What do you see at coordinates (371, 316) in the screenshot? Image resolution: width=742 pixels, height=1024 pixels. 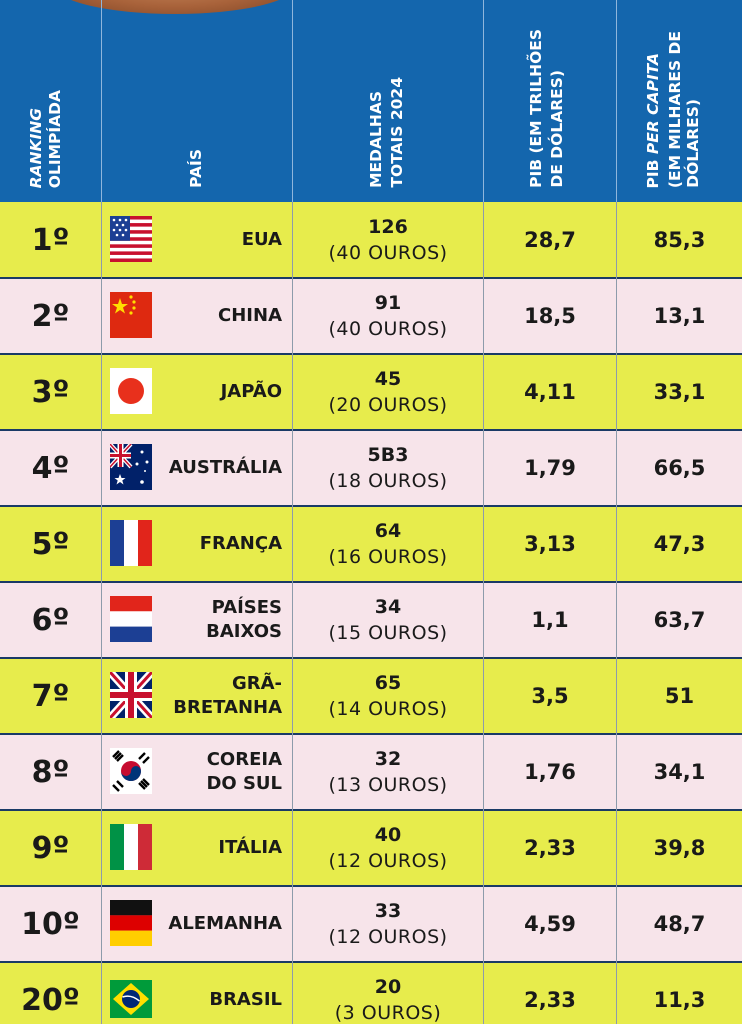 I see `table-row: 2º CHINA 91 (40 OUROS) 18,5 13,1` at bounding box center [371, 316].